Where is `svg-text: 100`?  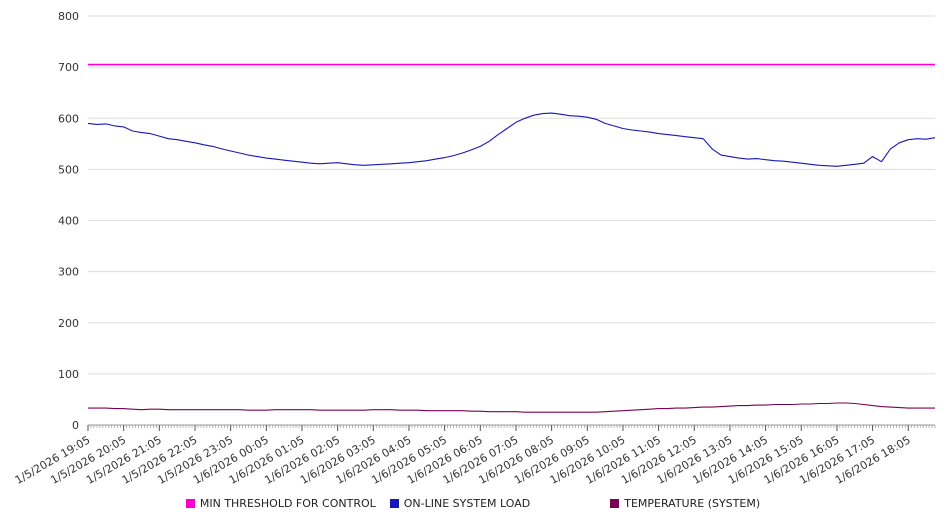 svg-text: 100 is located at coordinates (68, 374).